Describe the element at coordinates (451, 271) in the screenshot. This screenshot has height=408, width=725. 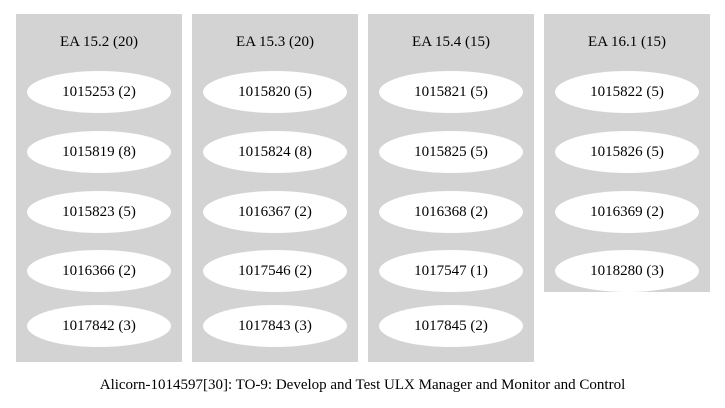
I see `diagram-node: 1017547 (1)` at that location.